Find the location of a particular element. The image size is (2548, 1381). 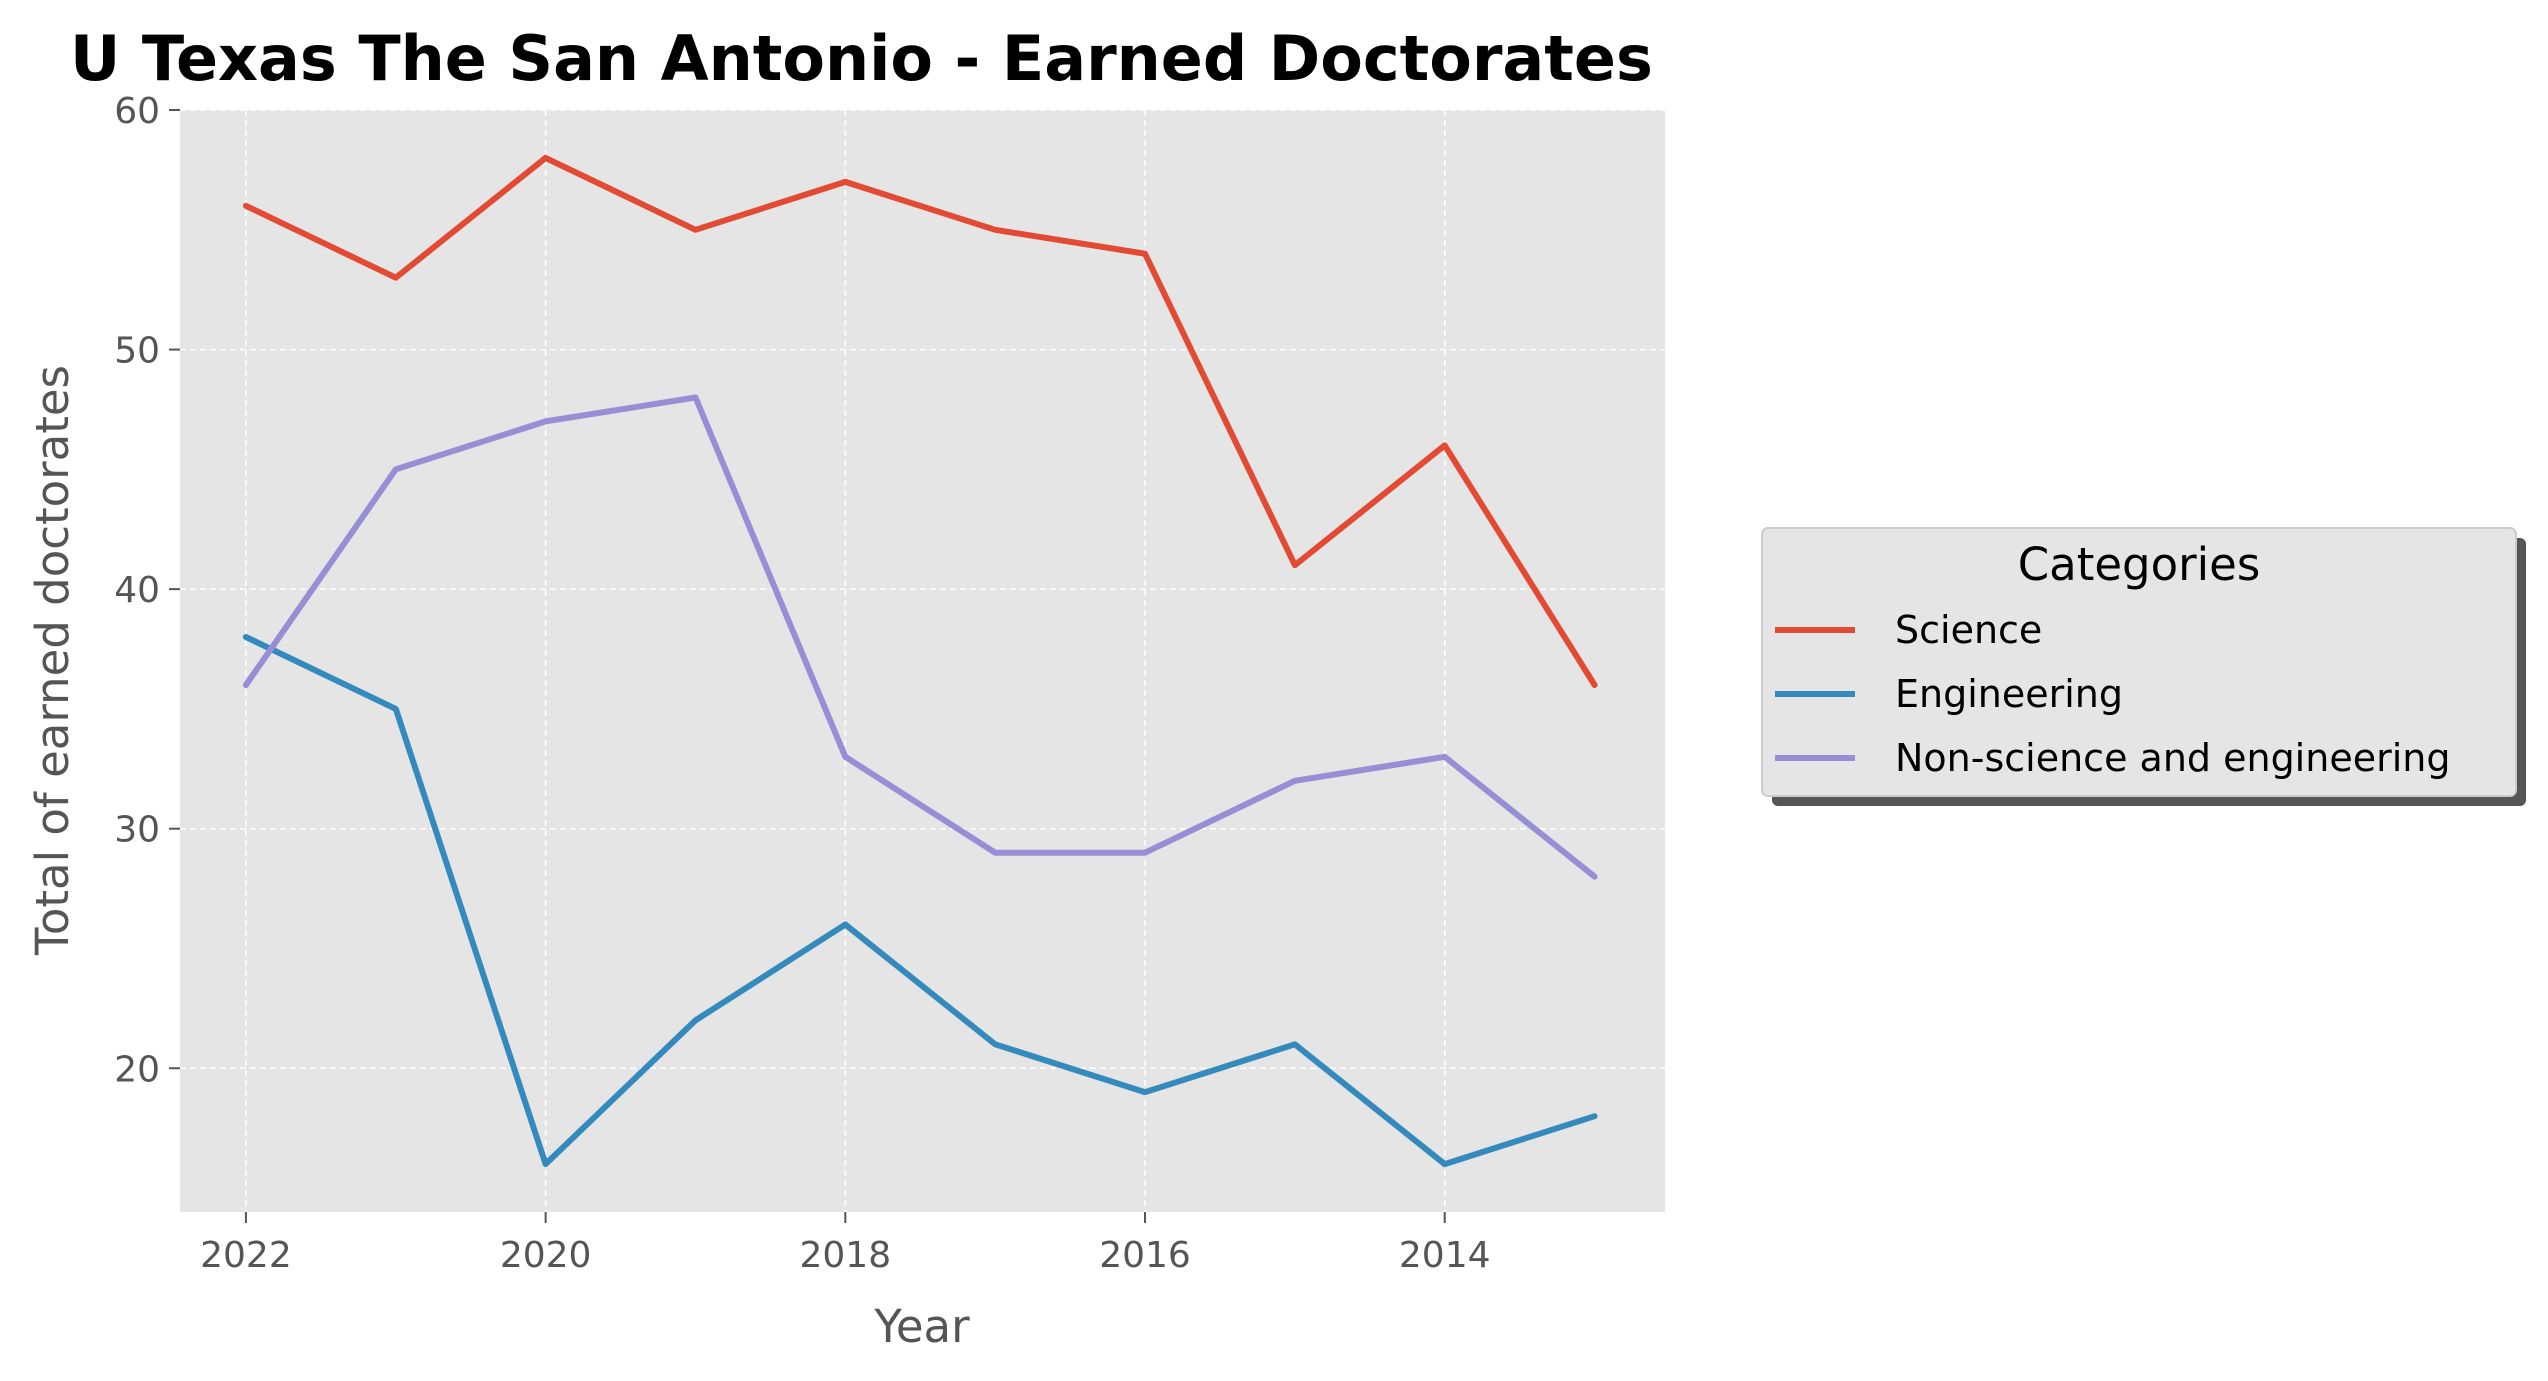

x-tick-label: 2020 is located at coordinates (546, 1255).